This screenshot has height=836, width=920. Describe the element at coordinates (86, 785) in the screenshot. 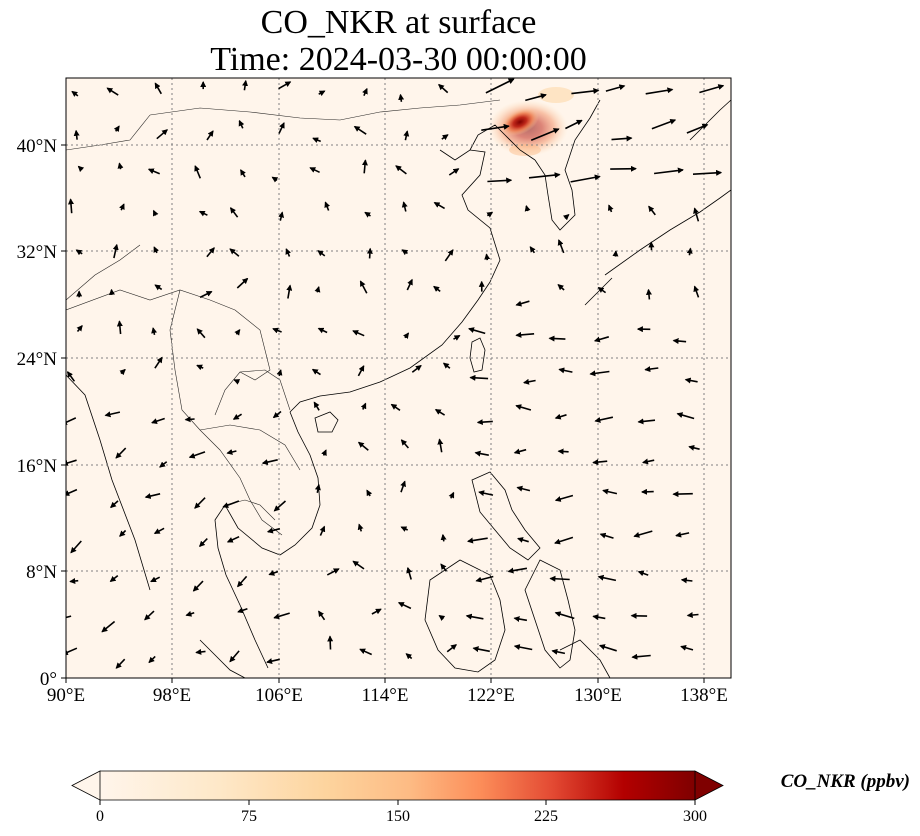

I see `colorbar-extend-min` at that location.